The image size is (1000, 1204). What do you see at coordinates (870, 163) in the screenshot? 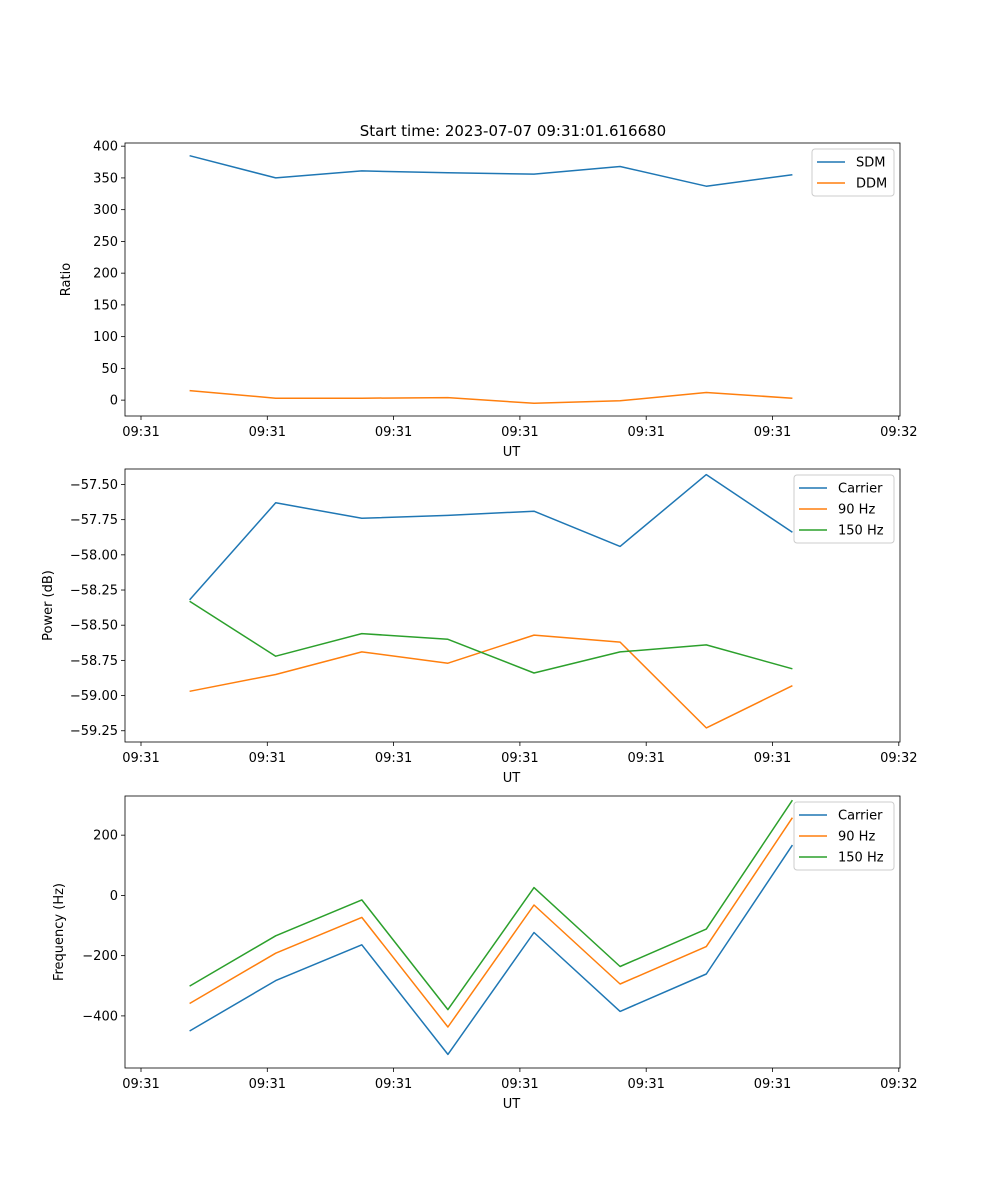
I see `legend-label: SDM` at bounding box center [870, 163].